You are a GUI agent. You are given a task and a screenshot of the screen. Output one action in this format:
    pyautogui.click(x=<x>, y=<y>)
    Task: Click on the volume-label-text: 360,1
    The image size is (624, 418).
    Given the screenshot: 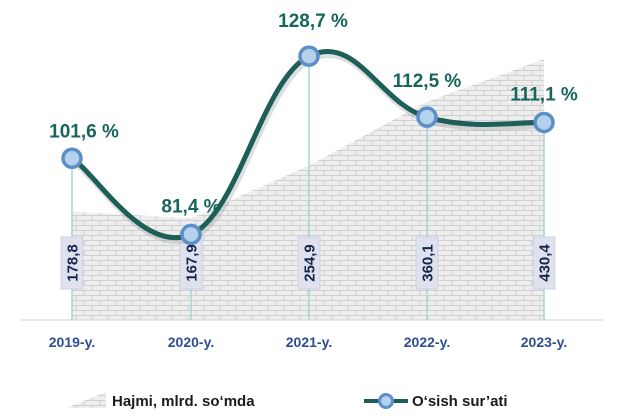 What is the action you would take?
    pyautogui.click(x=428, y=263)
    